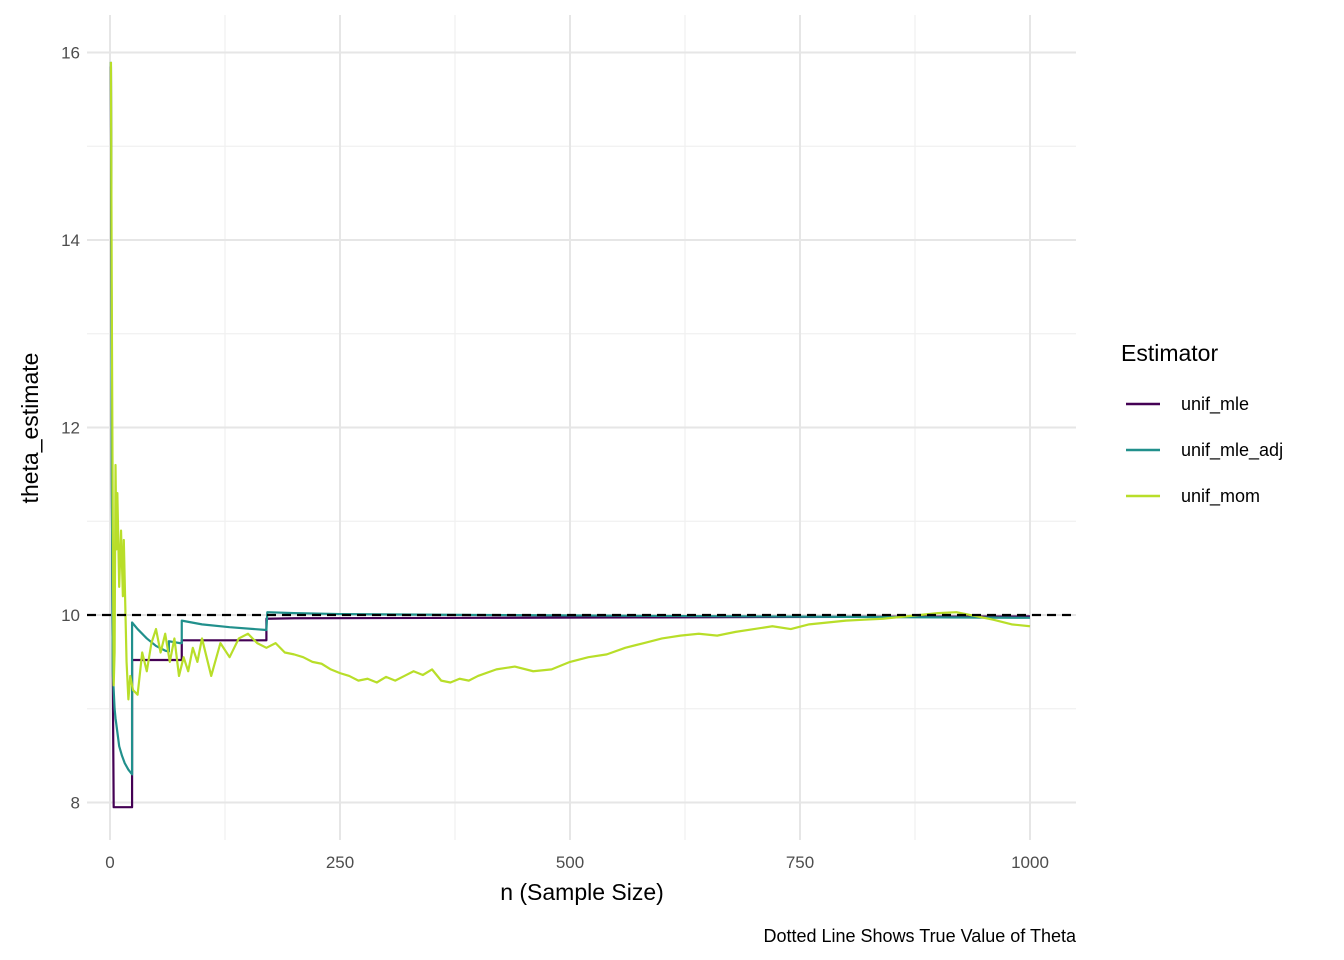 This screenshot has width=1344, height=960. What do you see at coordinates (340, 862) in the screenshot?
I see `x-tick-label: 250` at bounding box center [340, 862].